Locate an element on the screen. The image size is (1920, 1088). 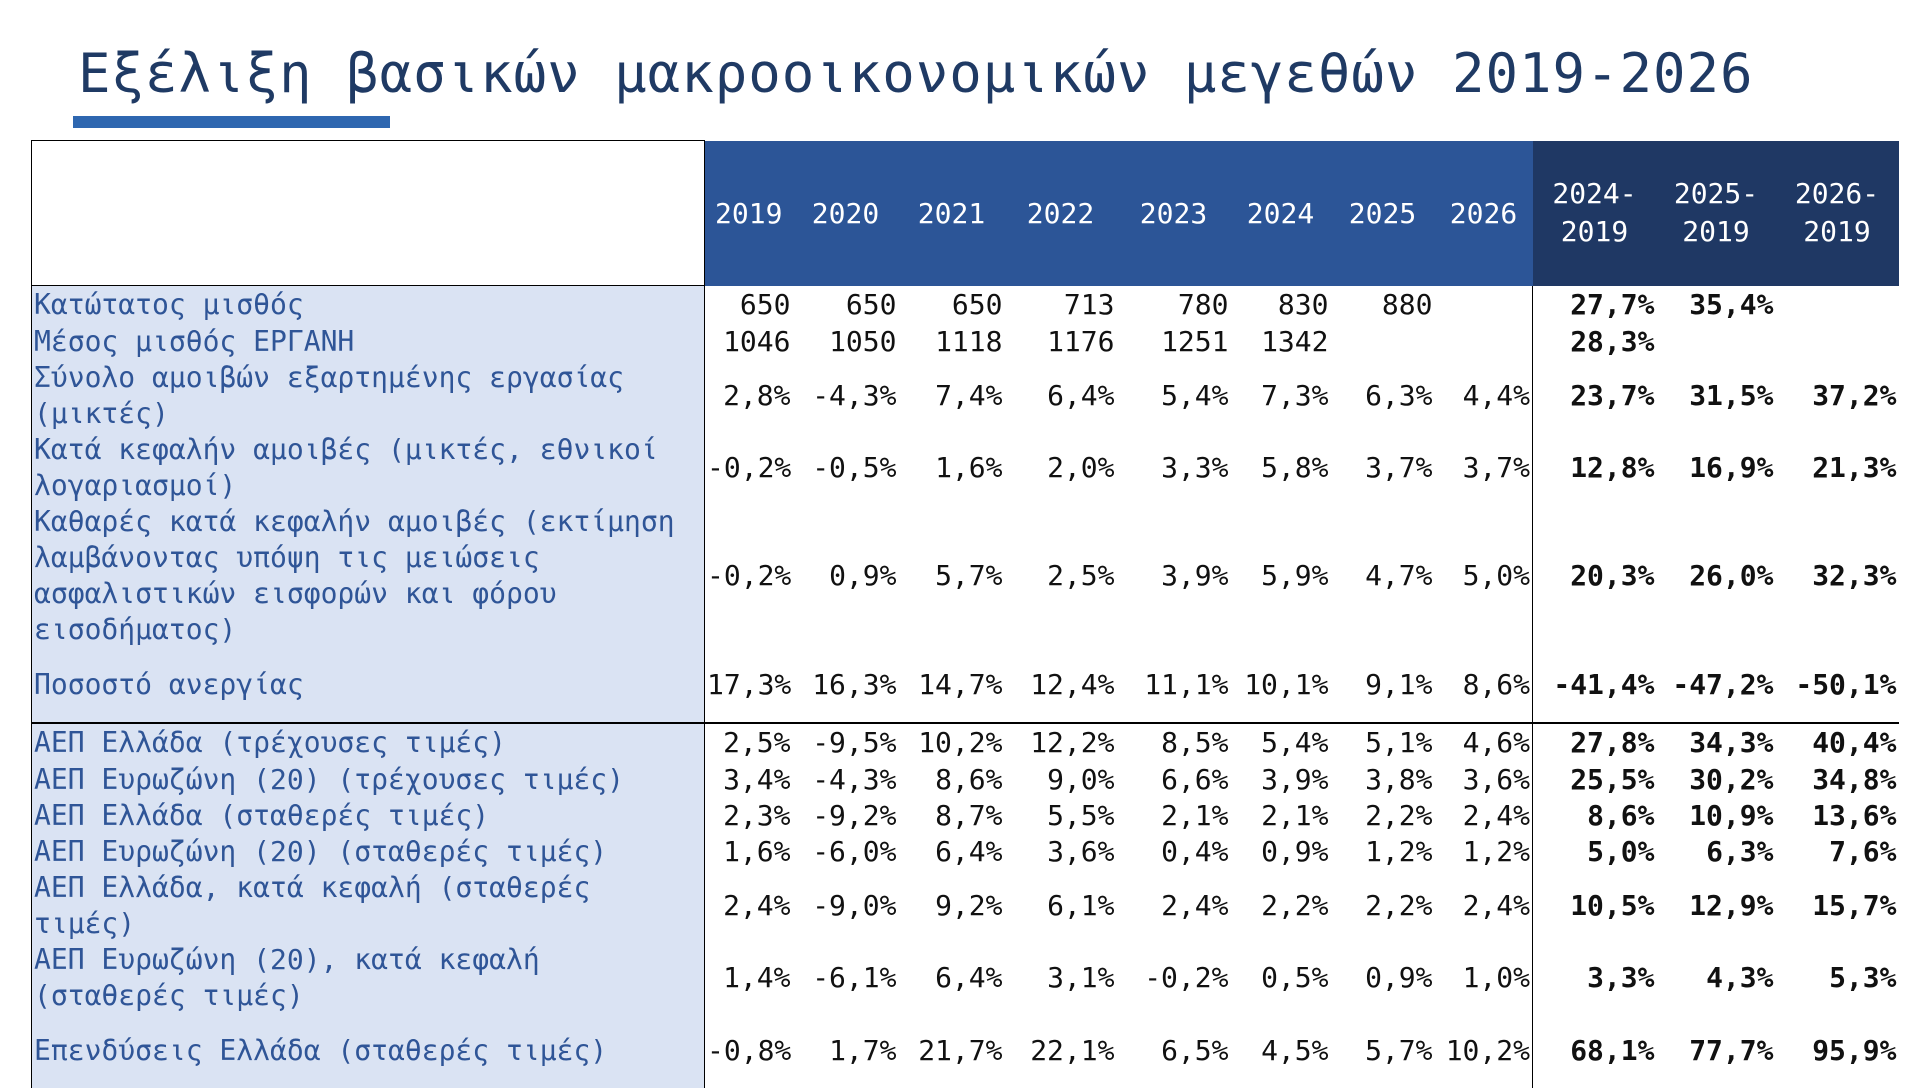
cell: 3,7% is located at coordinates (1496, 467).